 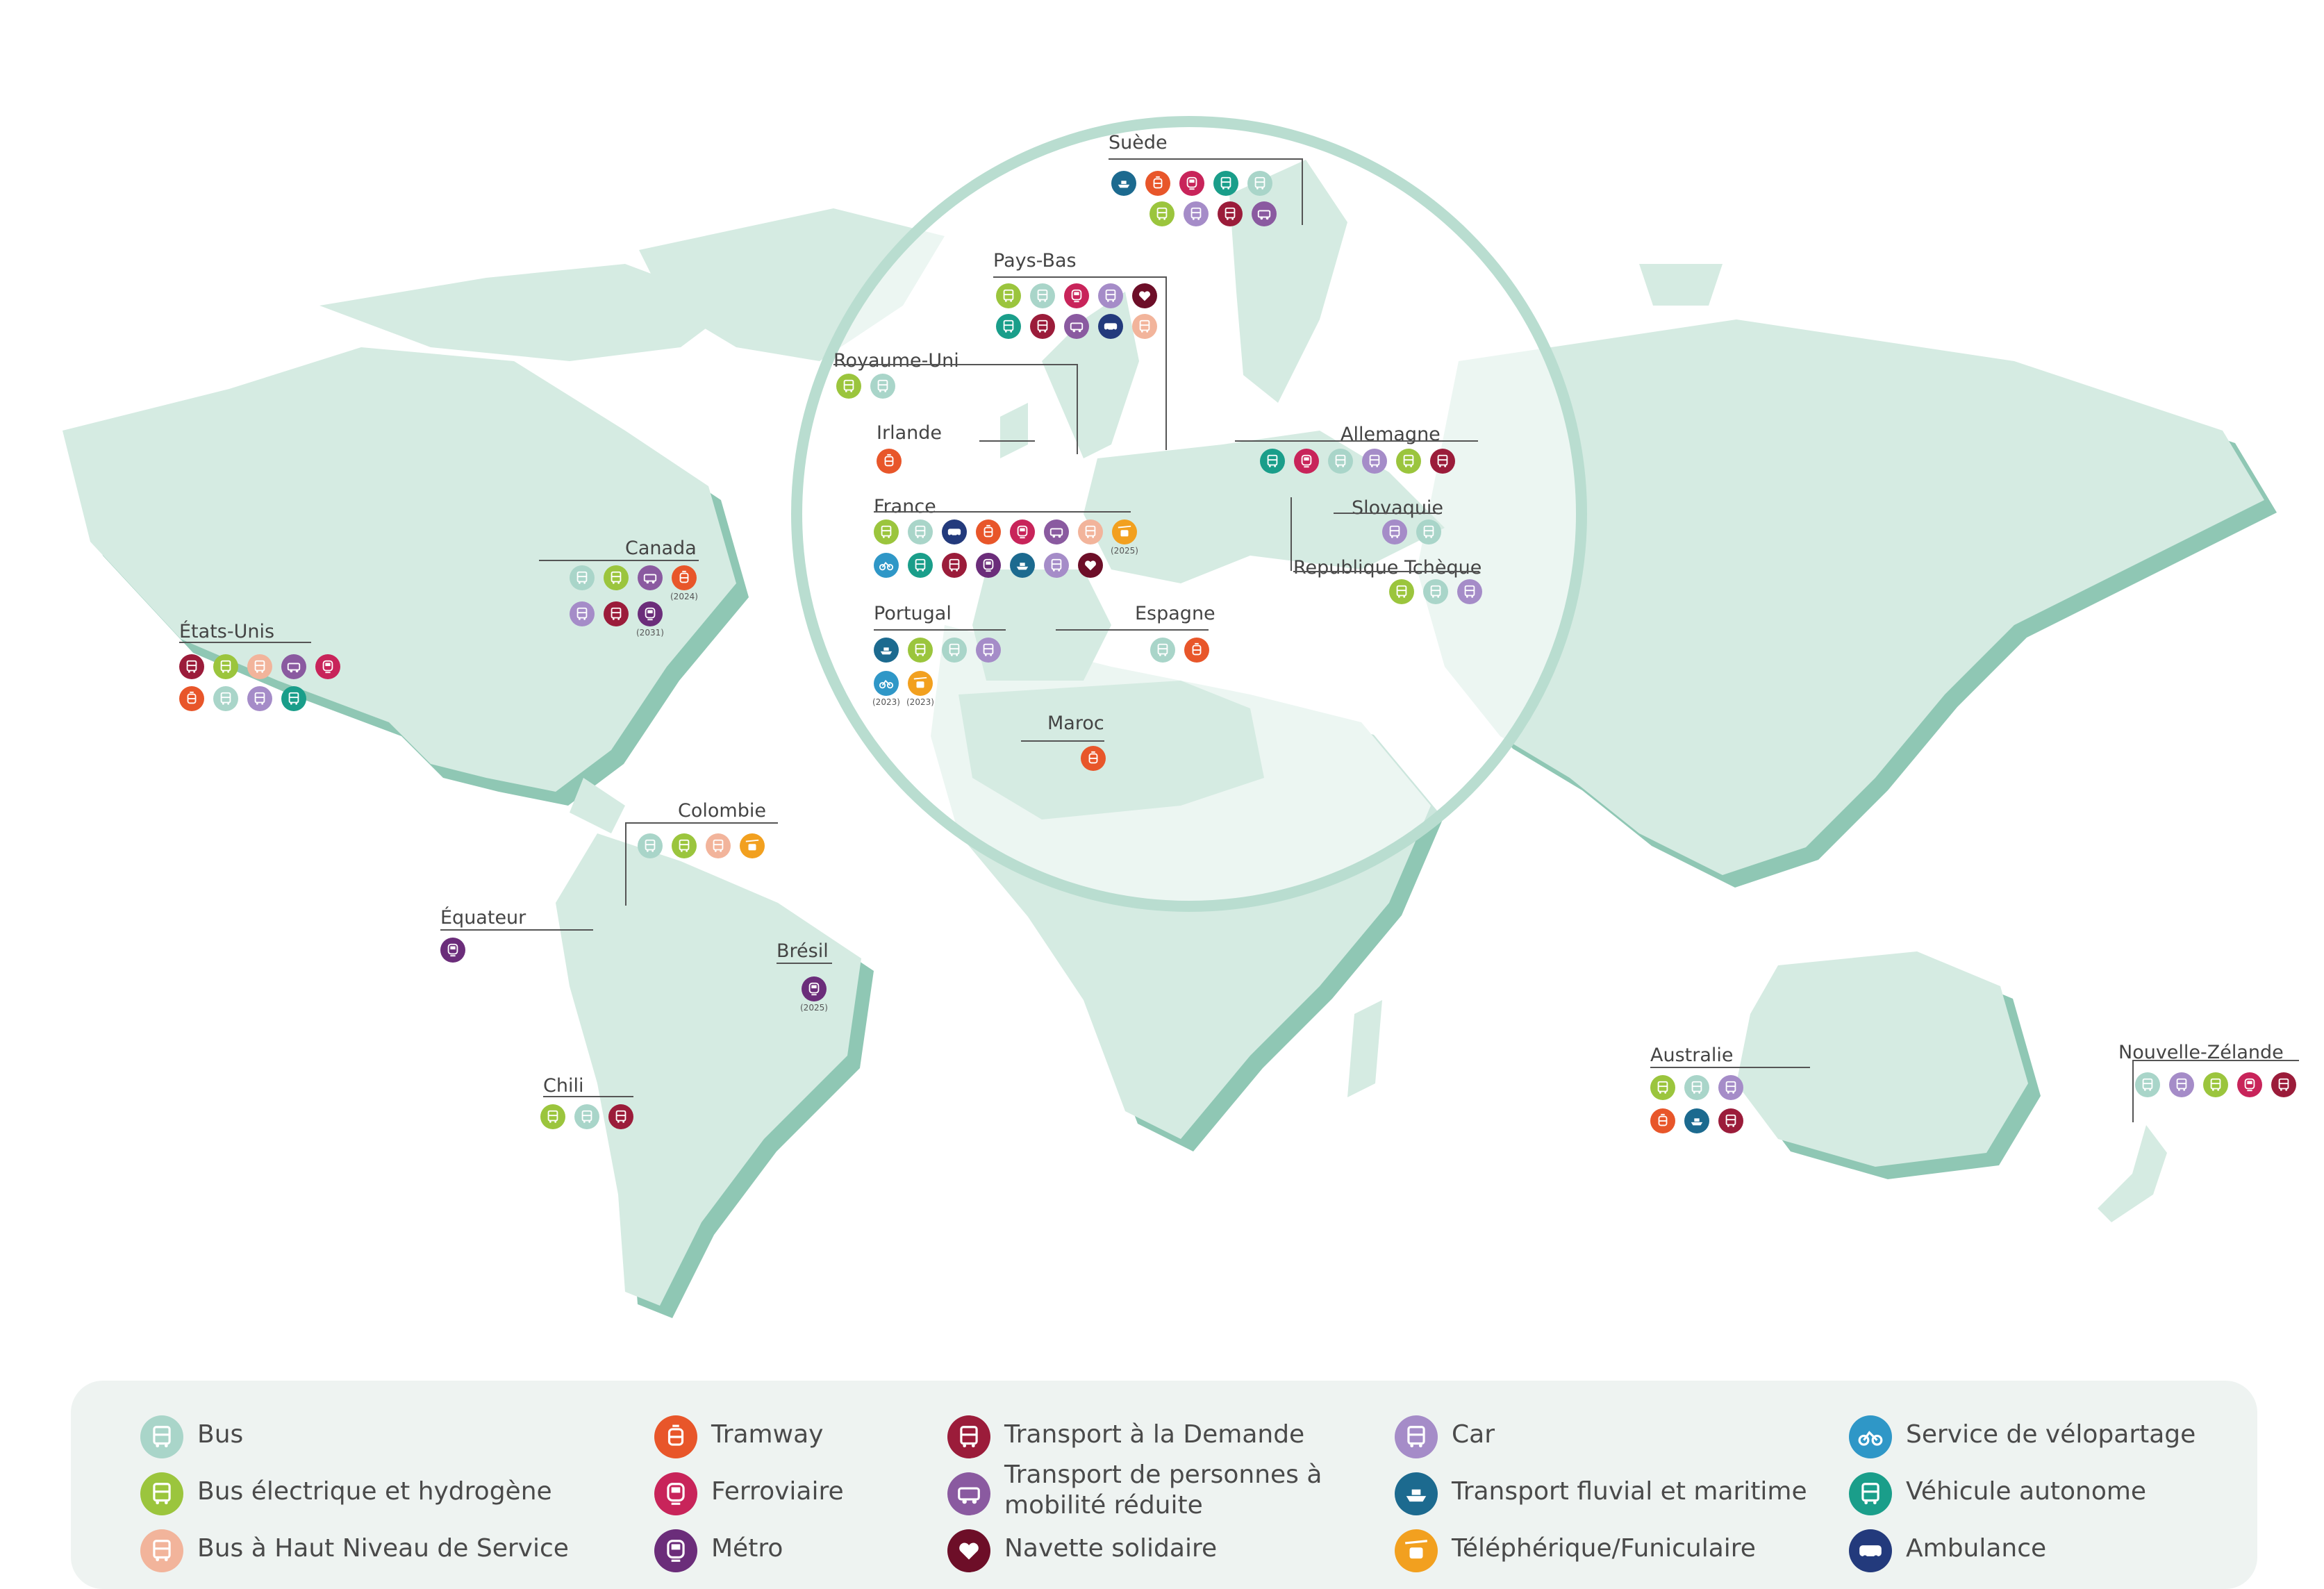 I want to click on country-name: Portugal, so click(x=913, y=613).